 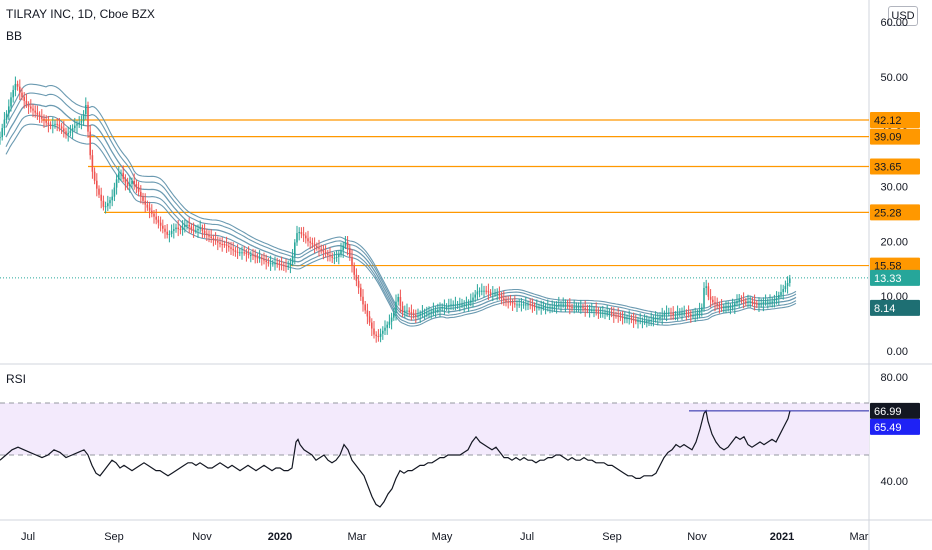 What do you see at coordinates (888, 267) in the screenshot?
I see `level-price-label: 15.58` at bounding box center [888, 267].